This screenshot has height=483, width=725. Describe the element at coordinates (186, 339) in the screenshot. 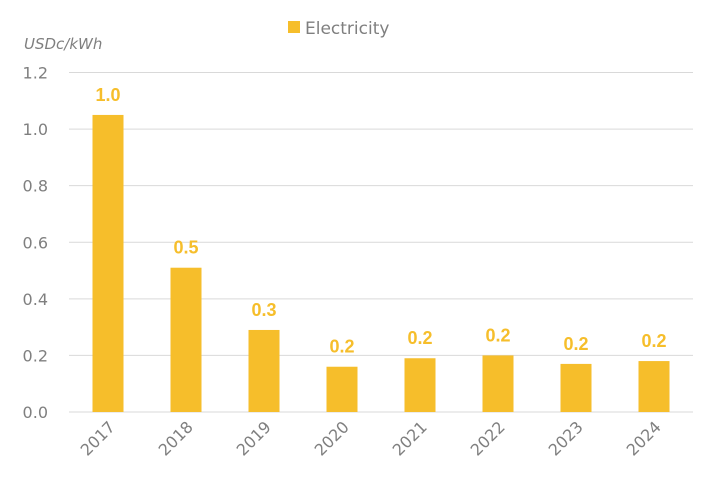

I see `bar-2018` at that location.